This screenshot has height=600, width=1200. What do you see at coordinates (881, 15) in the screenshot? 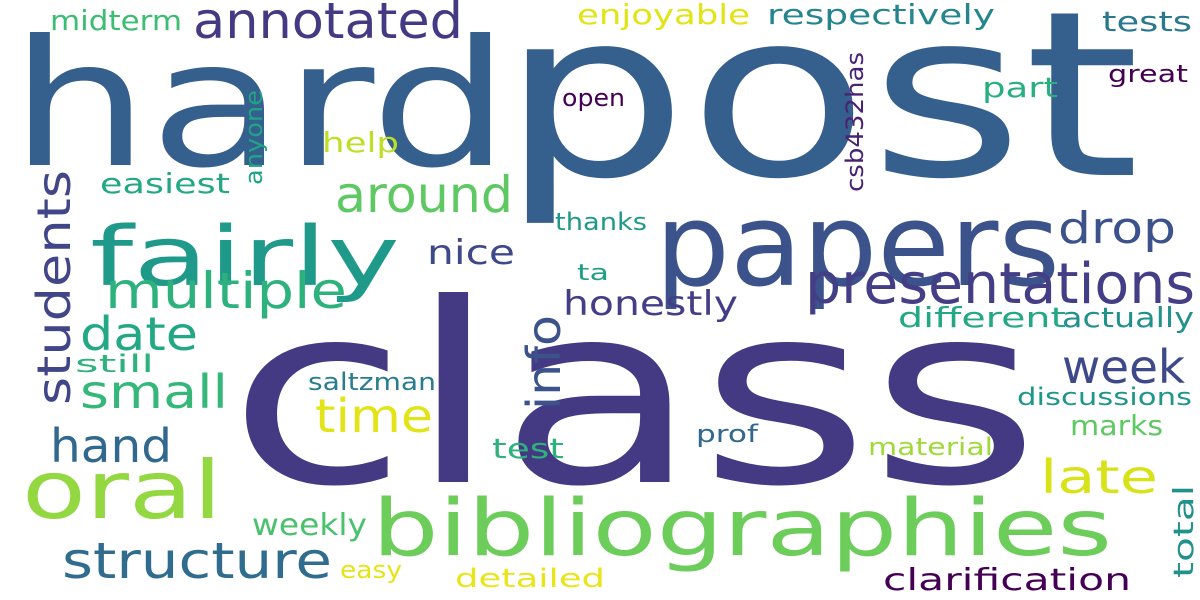
I see `word-respectively: respectively` at bounding box center [881, 15].